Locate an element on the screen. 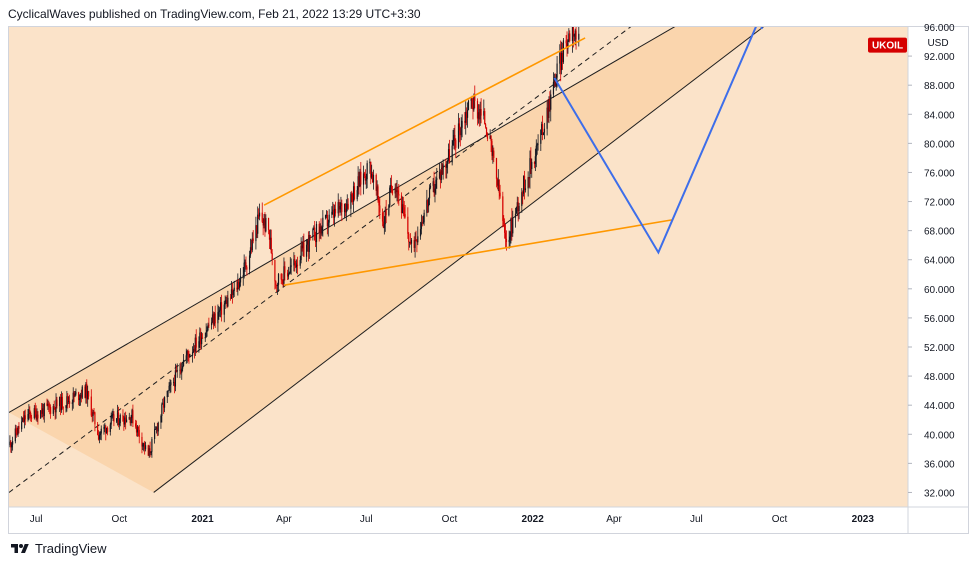 Image resolution: width=977 pixels, height=568 pixels. time-axis: Jul Oct 2021 Apr Jul Oct 2022 Apr Jul Oct 2023 is located at coordinates (452, 519).